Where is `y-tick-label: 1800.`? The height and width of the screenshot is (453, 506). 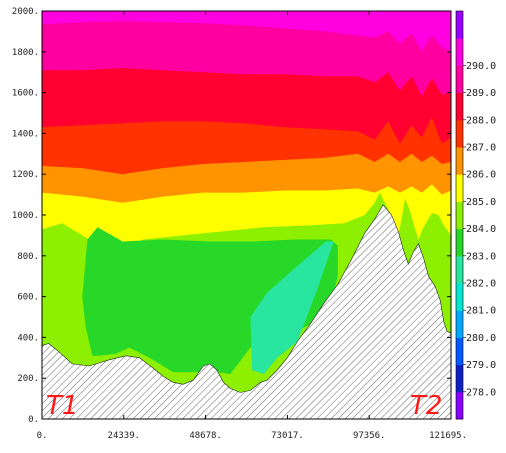
y-tick-label: 1800. is located at coordinates (25, 53).